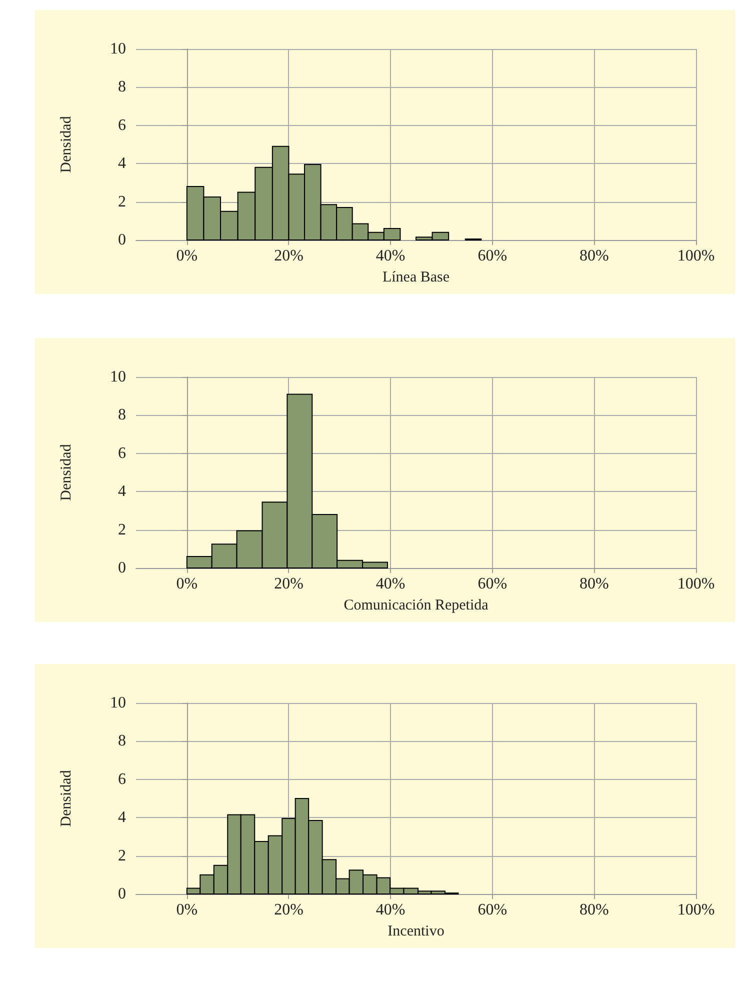 Image resolution: width=742 pixels, height=994 pixels. What do you see at coordinates (416, 606) in the screenshot?
I see `x-axis-title: Comunicación Repetida` at bounding box center [416, 606].